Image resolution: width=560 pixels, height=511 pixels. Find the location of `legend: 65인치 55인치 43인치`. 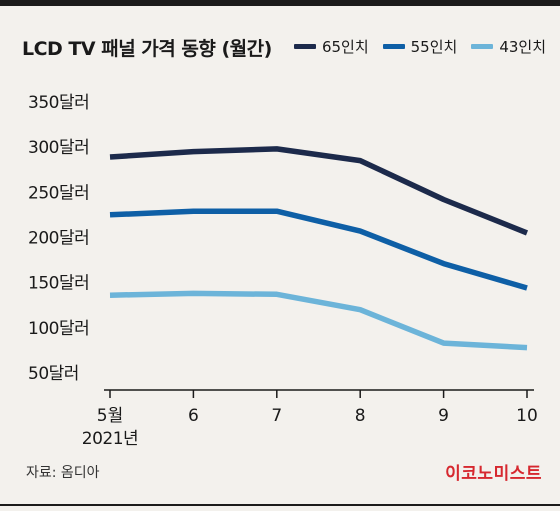

legend: 65인치 55인치 43인치 is located at coordinates (419, 46).